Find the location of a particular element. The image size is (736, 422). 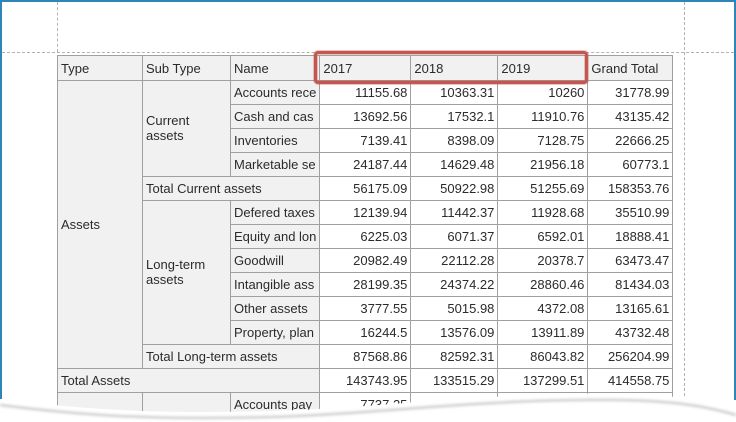

cell-2018: 82592.31 is located at coordinates (454, 356).